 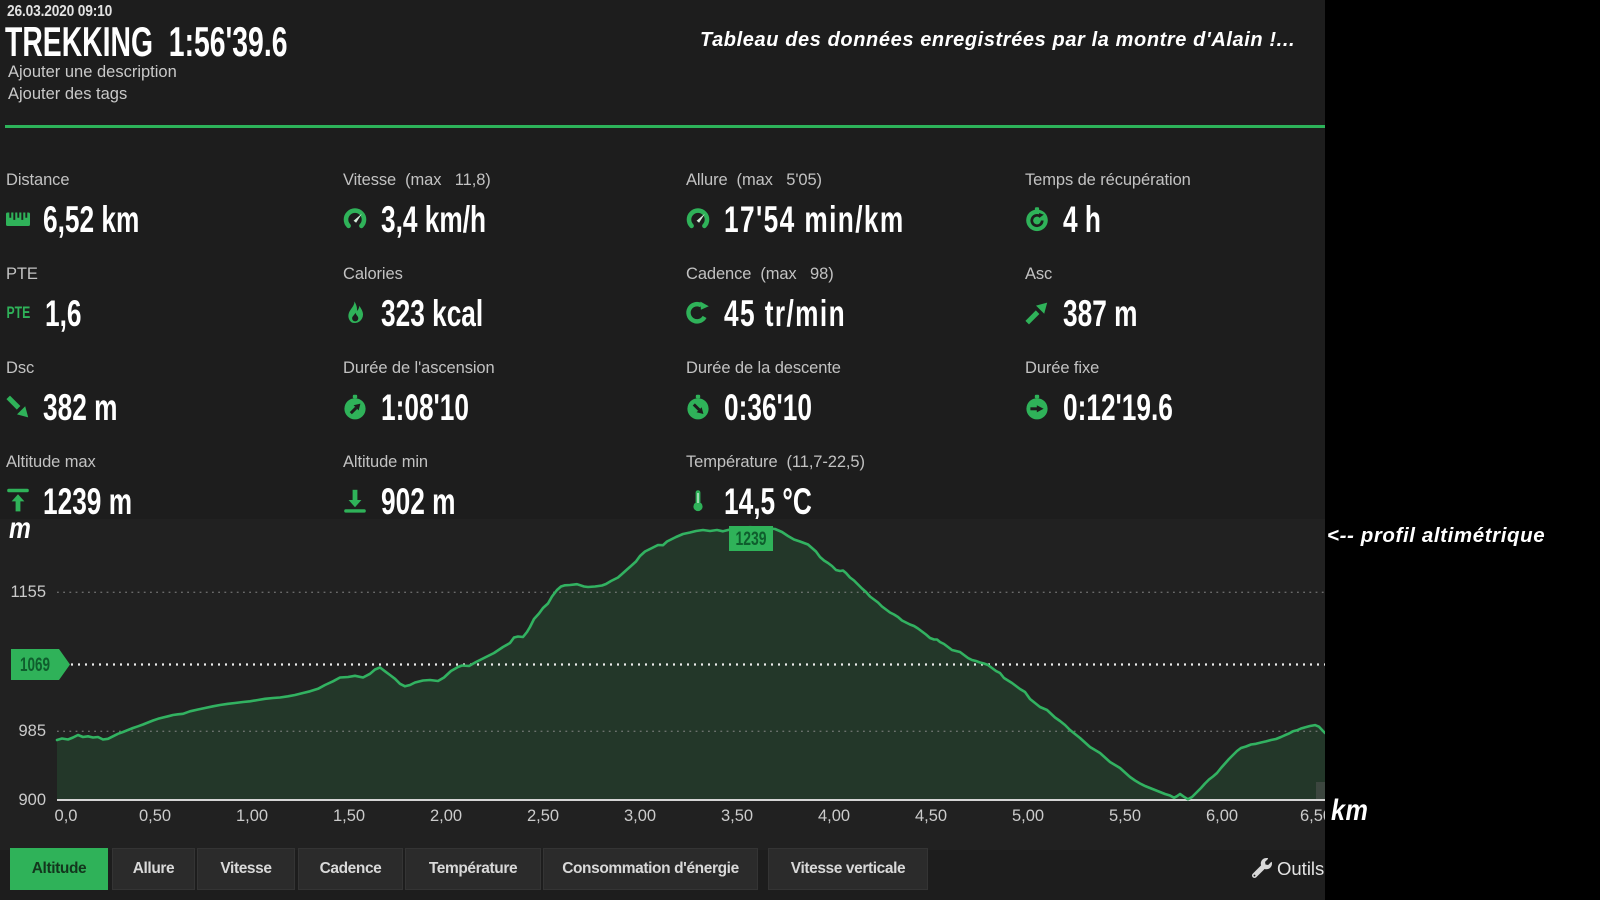 What do you see at coordinates (834, 816) in the screenshot?
I see `svg-text: 4,00` at bounding box center [834, 816].